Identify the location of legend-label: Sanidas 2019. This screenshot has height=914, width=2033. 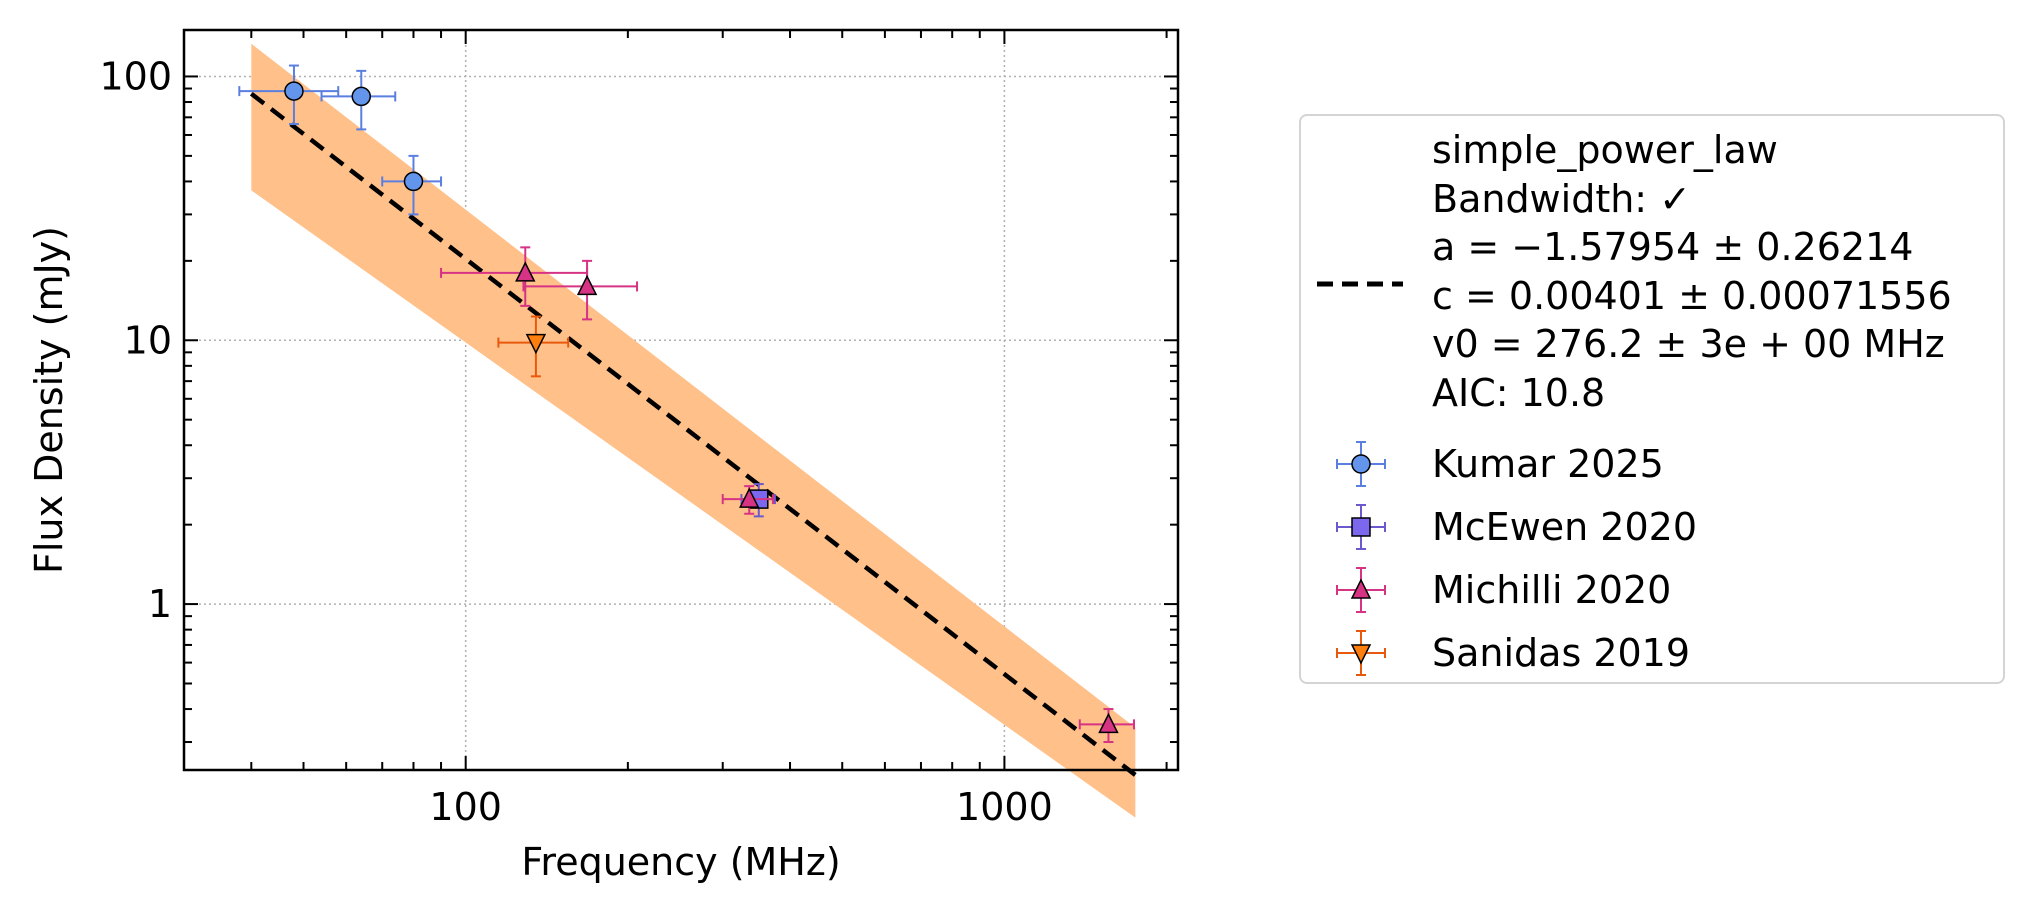
(1561, 653).